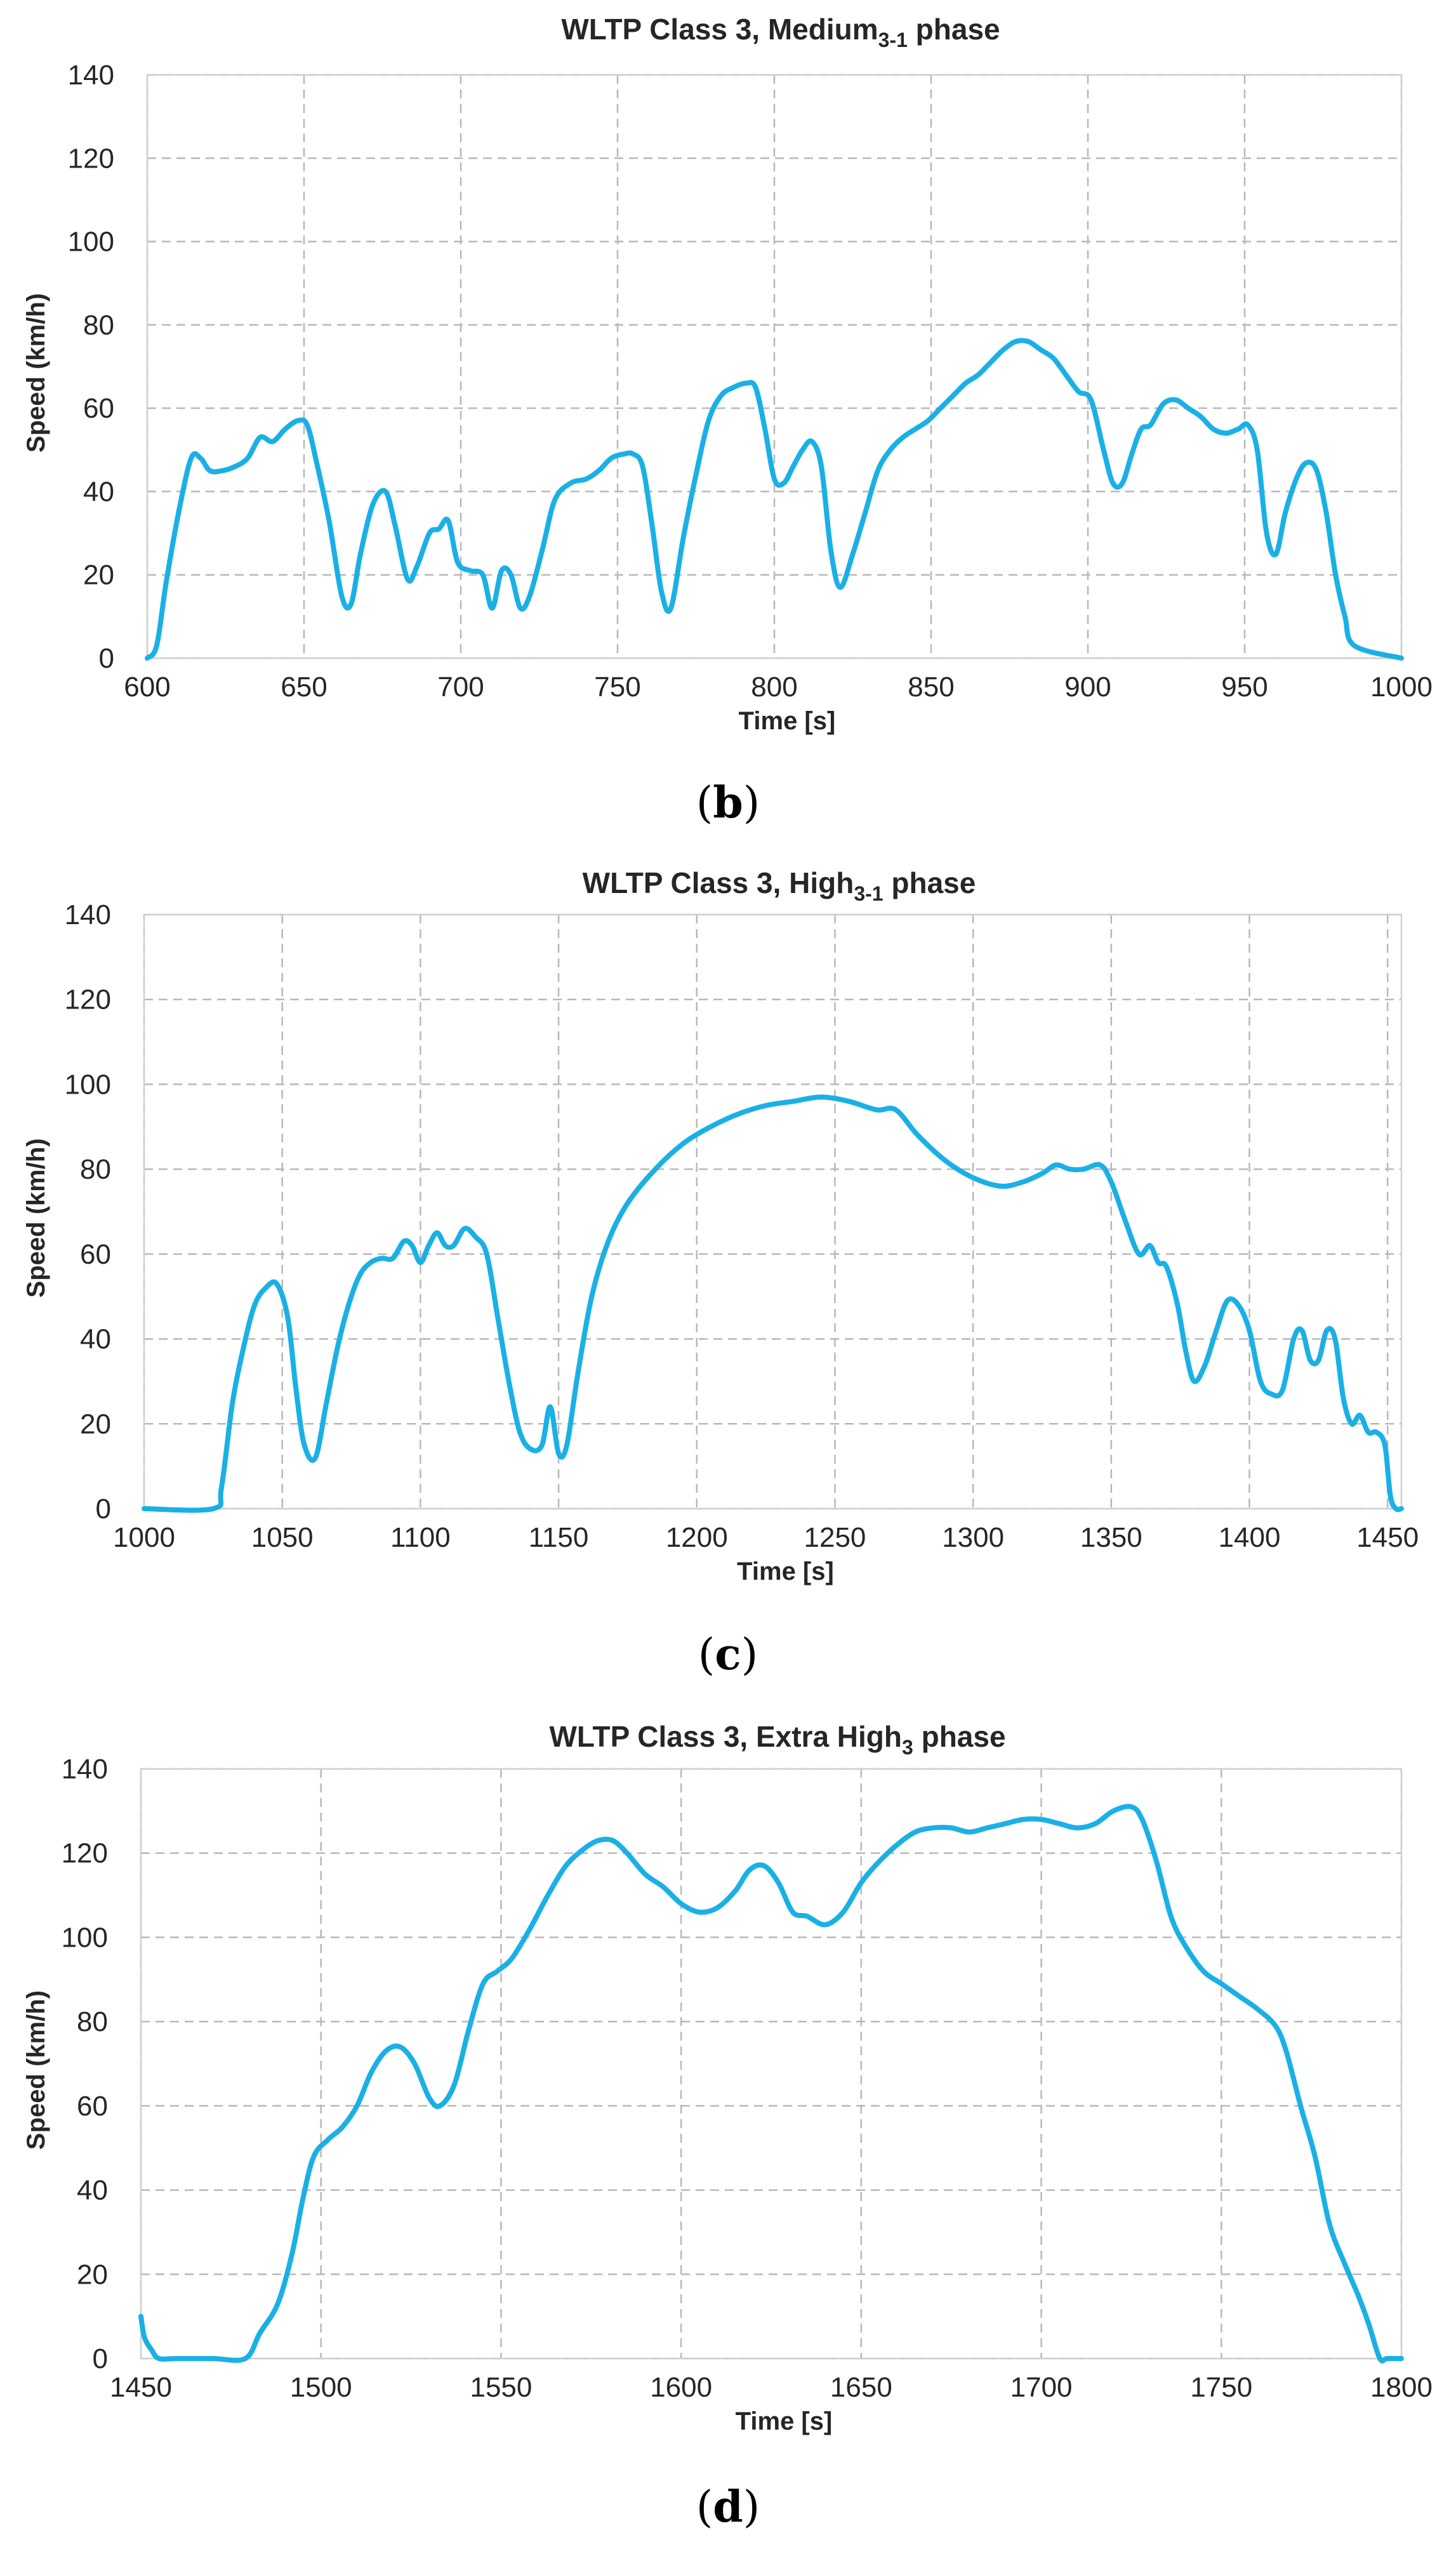  What do you see at coordinates (460, 687) in the screenshot?
I see `x-tick-label: 700` at bounding box center [460, 687].